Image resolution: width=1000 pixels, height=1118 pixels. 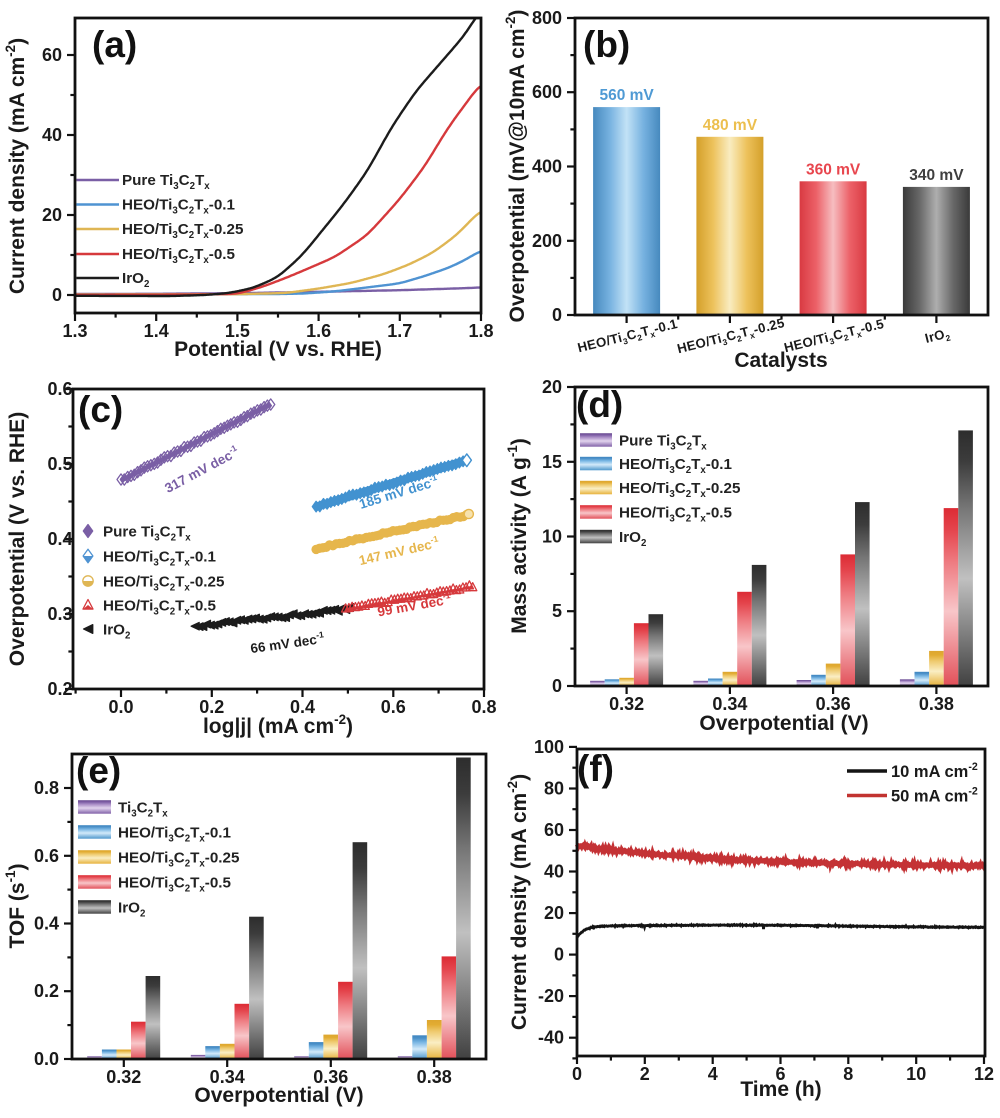 I want to click on svg-text: 400, so click(x=547, y=167).